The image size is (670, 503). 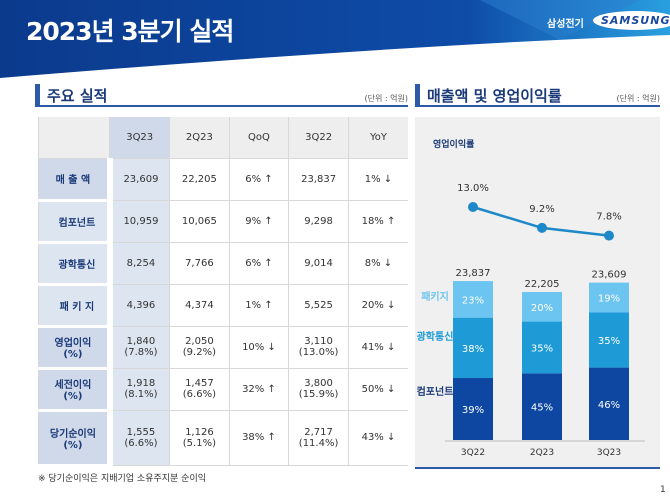 I want to click on row-label: 매 출 액, so click(x=75, y=180).